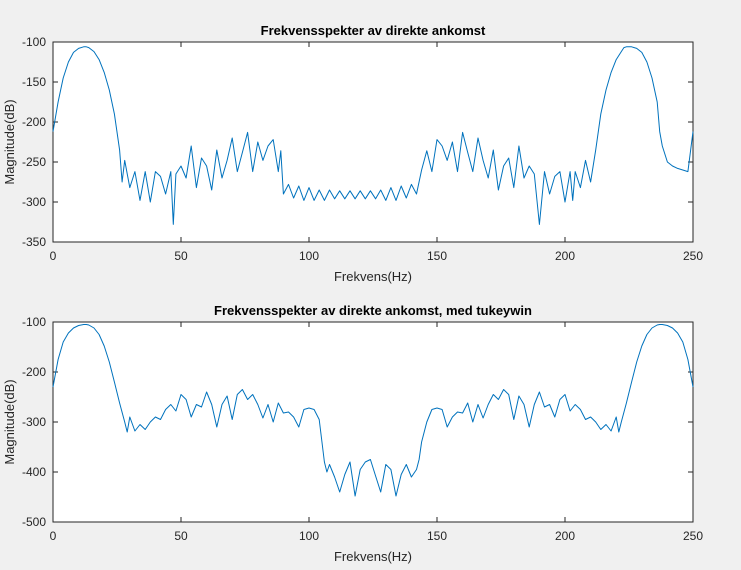 Image resolution: width=741 pixels, height=570 pixels. I want to click on top-x-tick-label: 250, so click(693, 256).